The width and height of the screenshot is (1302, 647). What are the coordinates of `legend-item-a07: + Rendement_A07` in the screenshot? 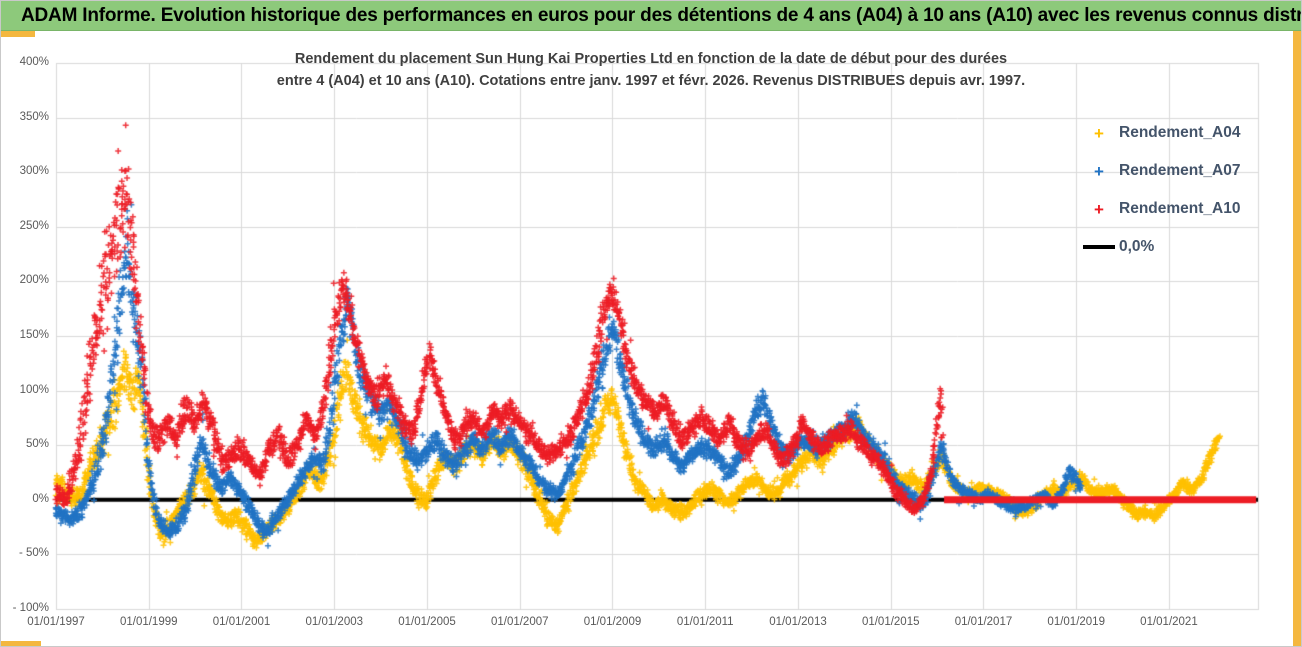 It's located at (1178, 171).